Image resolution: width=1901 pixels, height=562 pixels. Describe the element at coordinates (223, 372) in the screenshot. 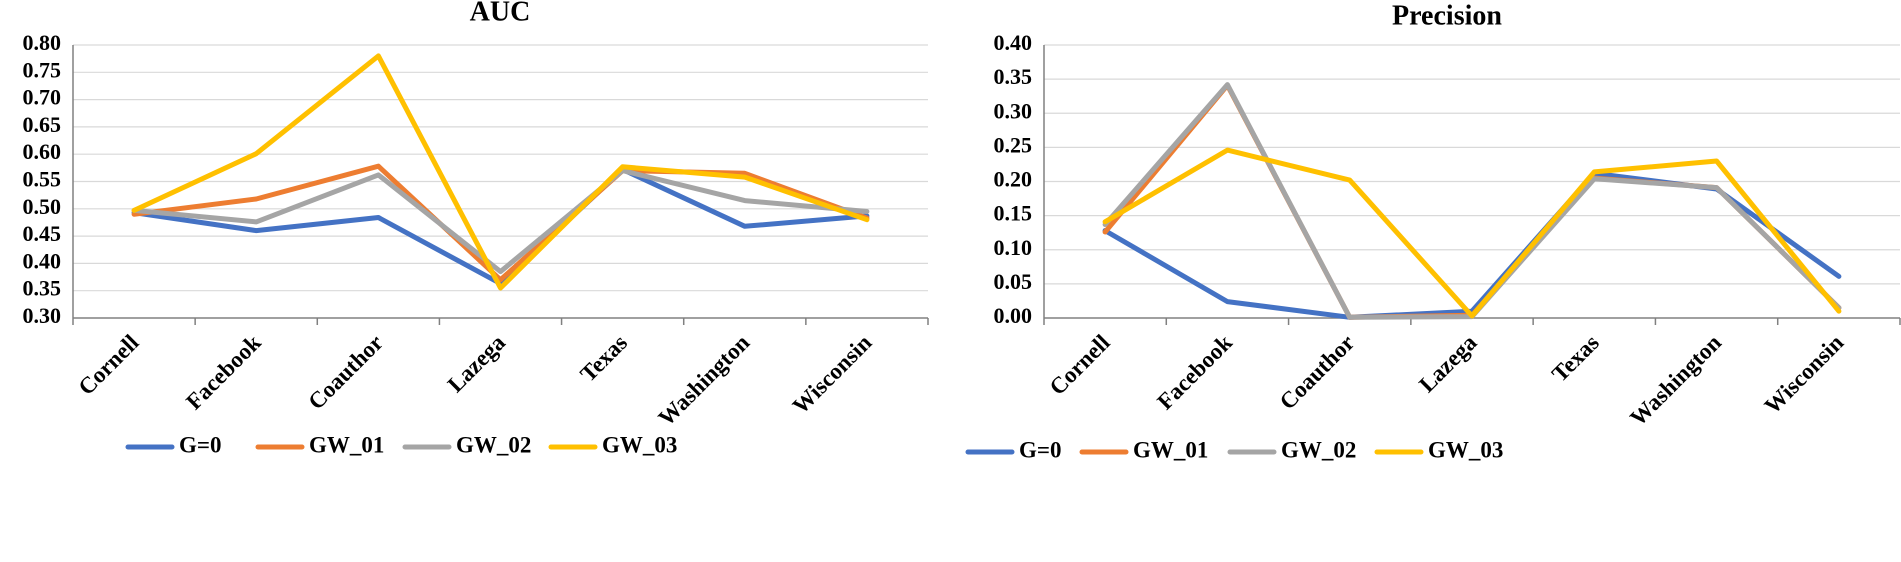

I see `auc-x-tick-label-facebook: Facebook` at that location.